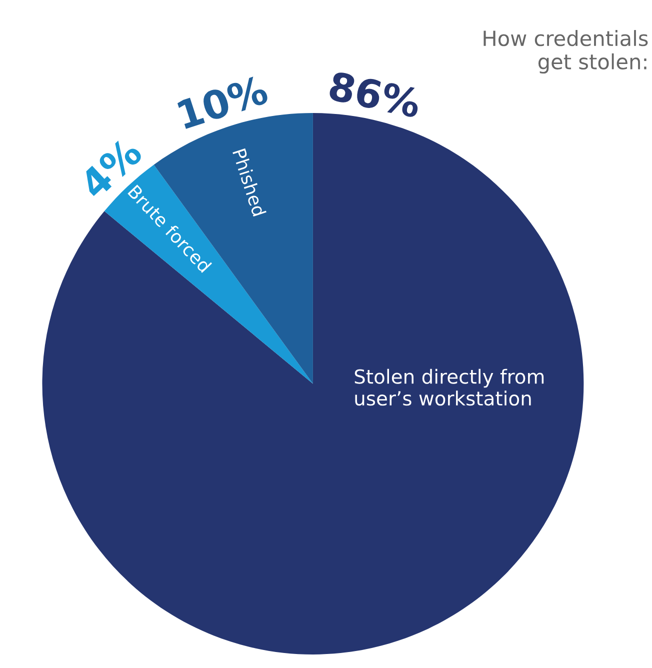 The height and width of the screenshot is (668, 652). Describe the element at coordinates (566, 52) in the screenshot. I see `chart-title: How credentials get stolen:` at that location.